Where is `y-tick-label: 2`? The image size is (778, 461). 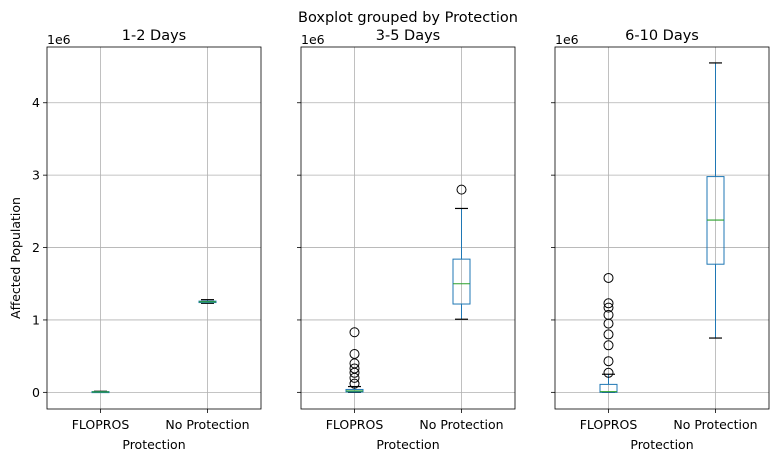 y-tick-label: 2 is located at coordinates (36, 247).